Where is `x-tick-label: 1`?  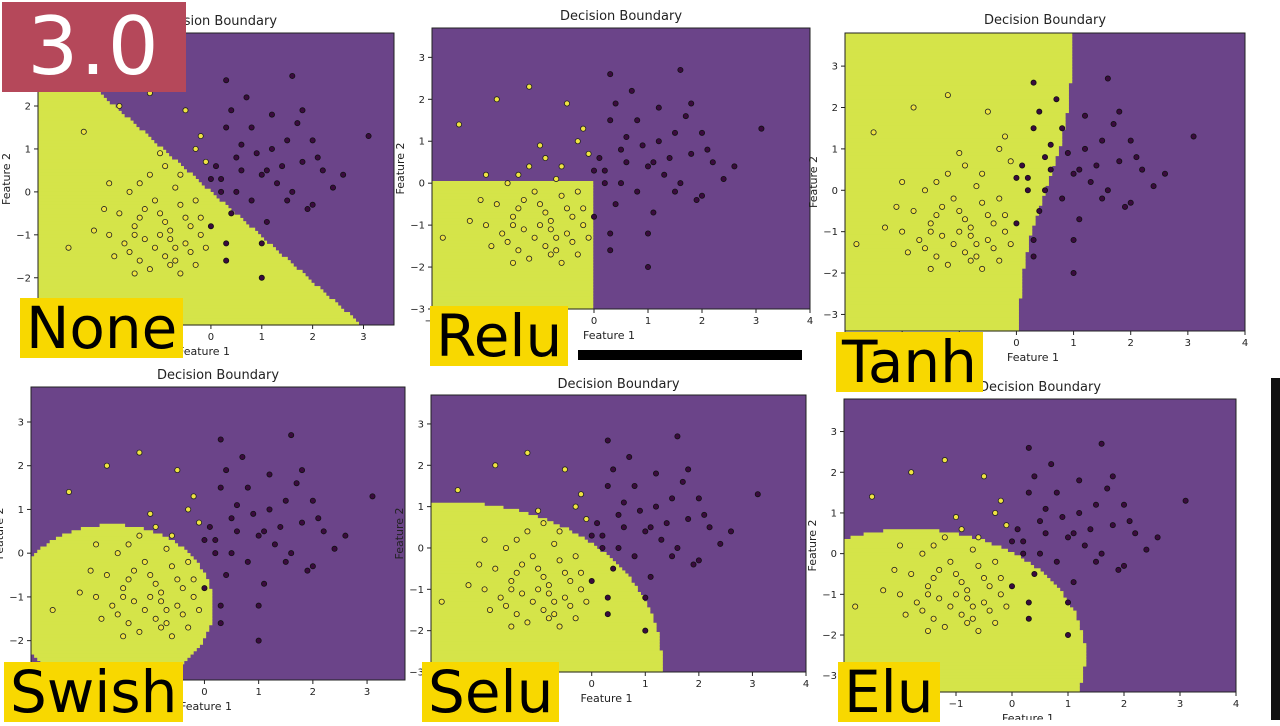
x-tick-label: 1 is located at coordinates (1068, 704).